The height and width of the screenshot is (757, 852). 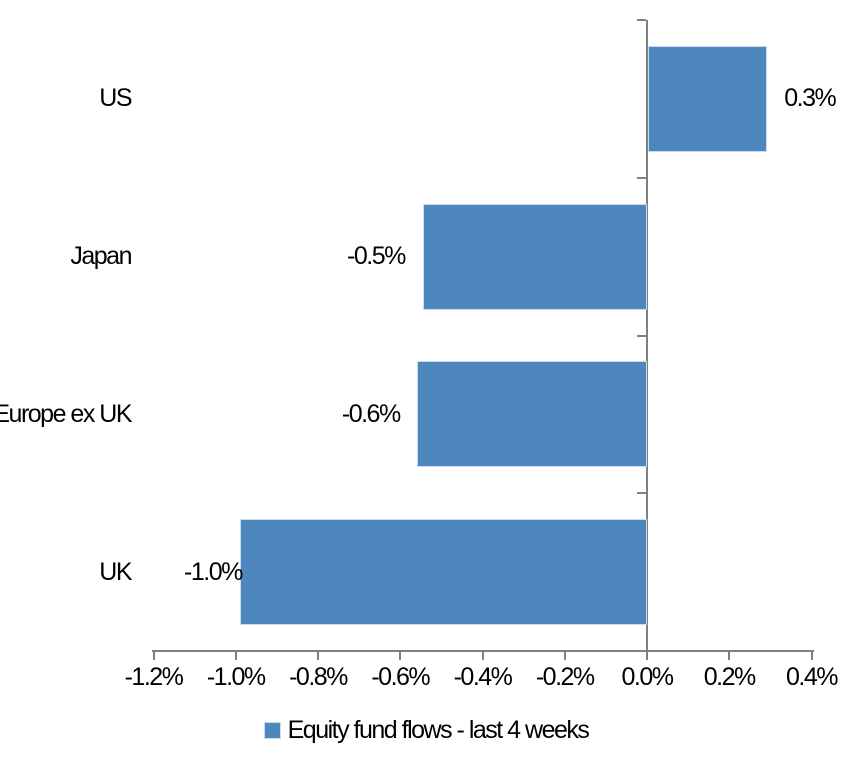 What do you see at coordinates (272, 730) in the screenshot?
I see `legend-swatch` at bounding box center [272, 730].